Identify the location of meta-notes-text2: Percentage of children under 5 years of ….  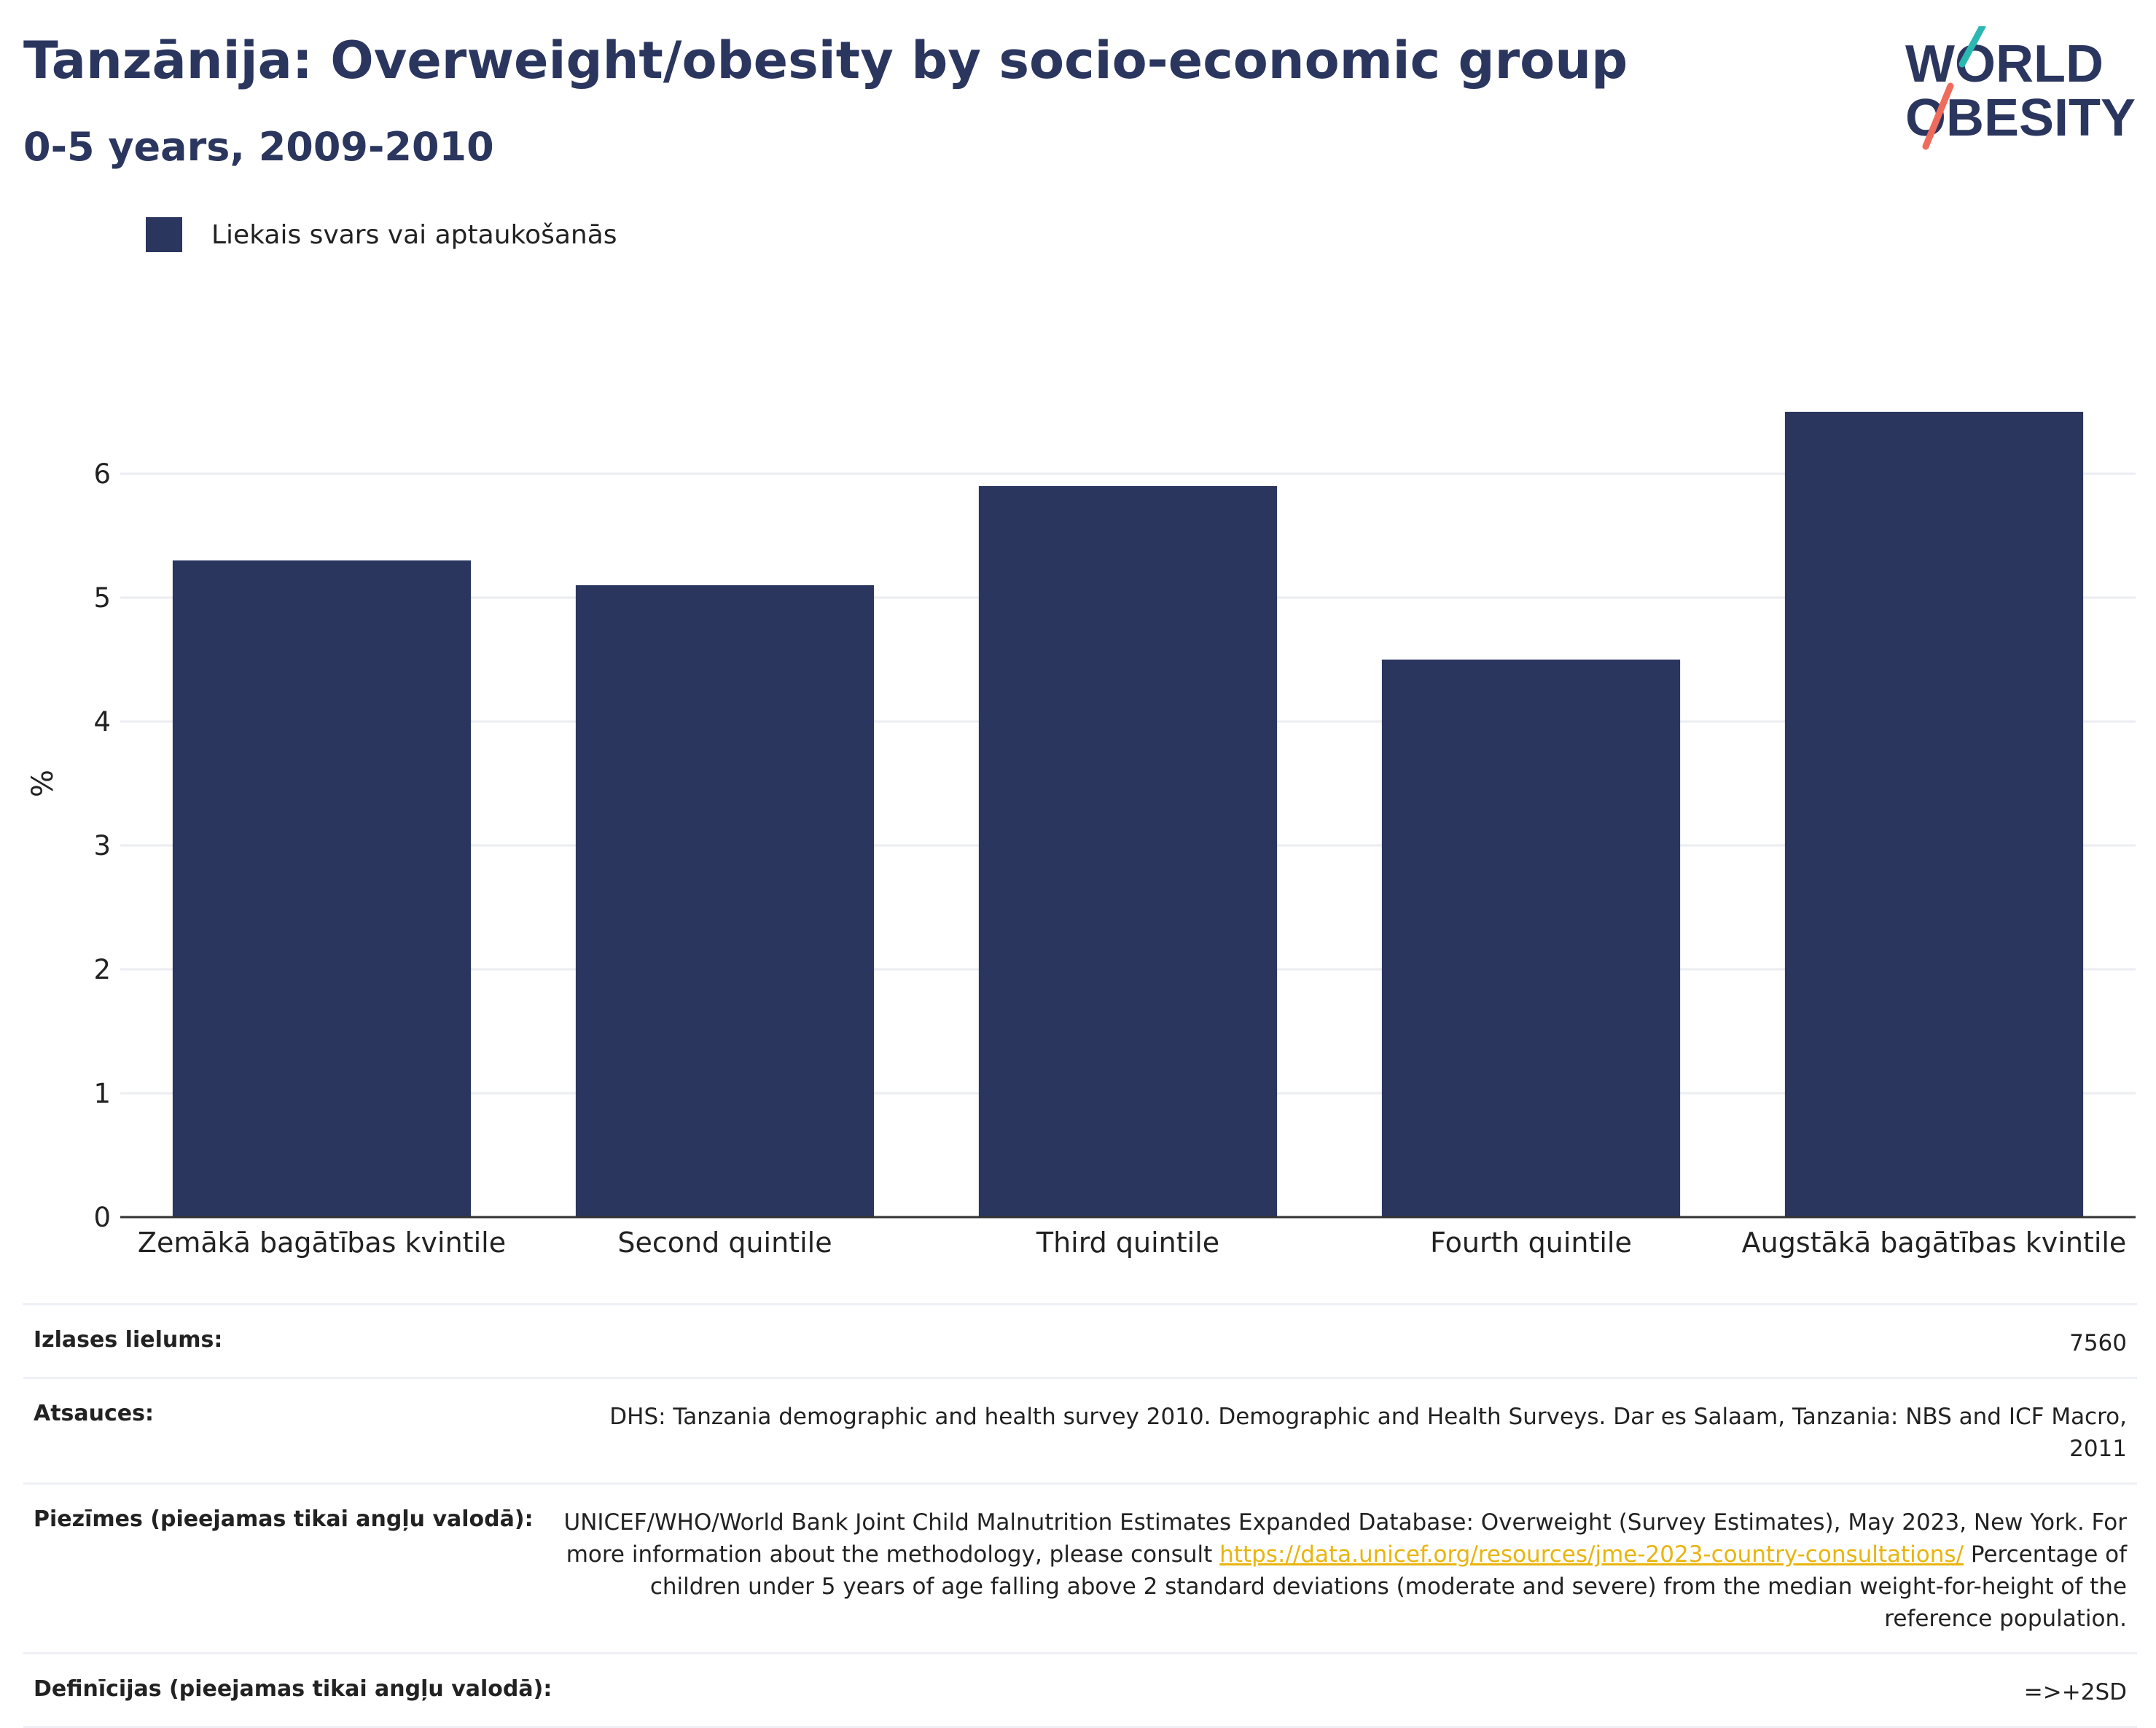
(1388, 1587).